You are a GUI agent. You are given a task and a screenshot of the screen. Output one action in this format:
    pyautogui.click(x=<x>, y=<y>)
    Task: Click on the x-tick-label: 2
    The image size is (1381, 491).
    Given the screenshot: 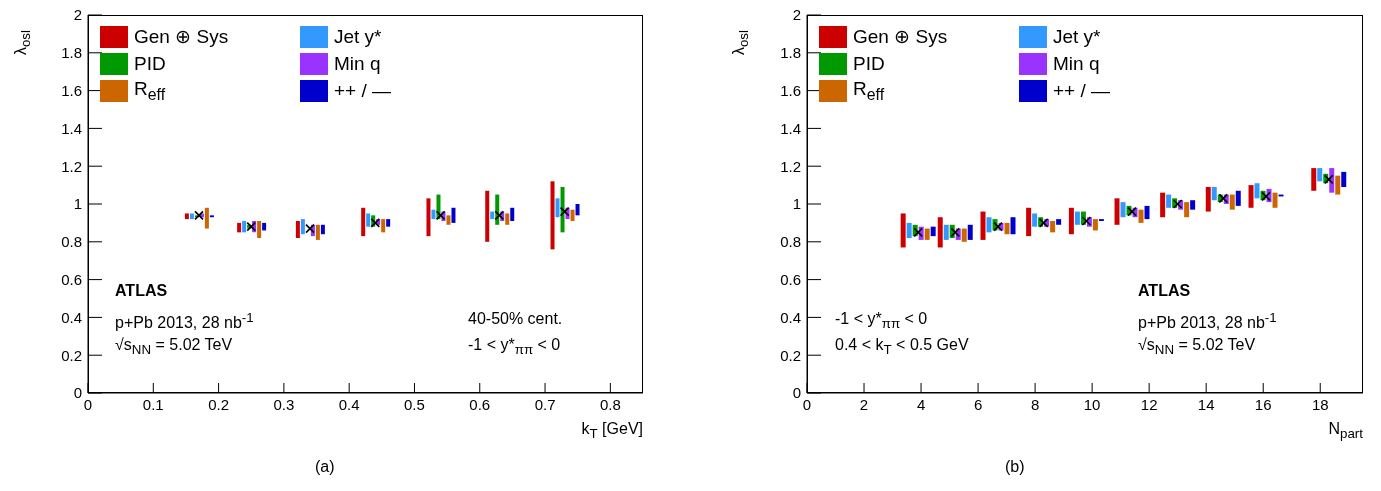 What is the action you would take?
    pyautogui.click(x=864, y=404)
    